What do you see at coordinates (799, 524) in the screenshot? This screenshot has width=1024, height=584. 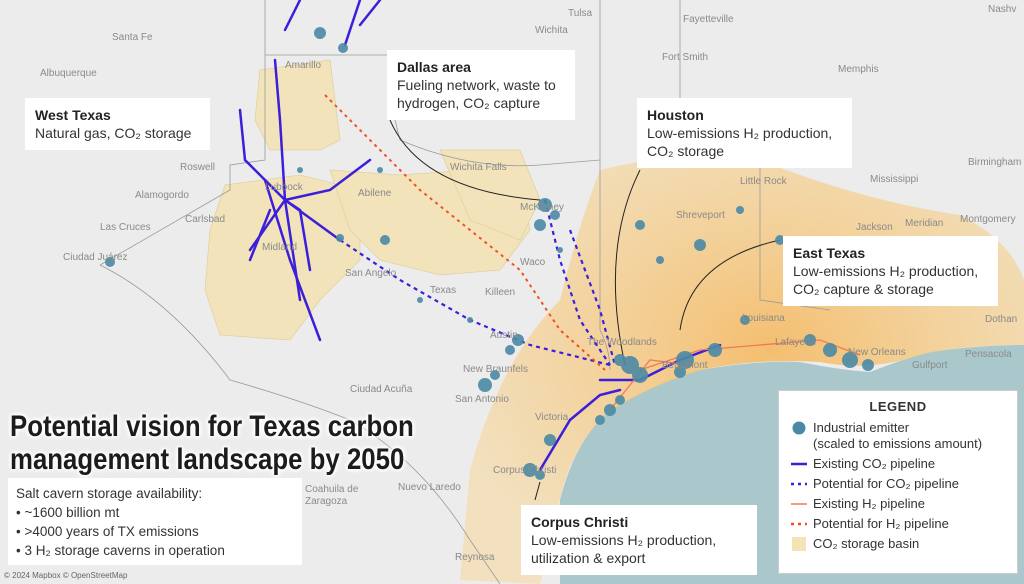 I see `dashed-line-icon` at bounding box center [799, 524].